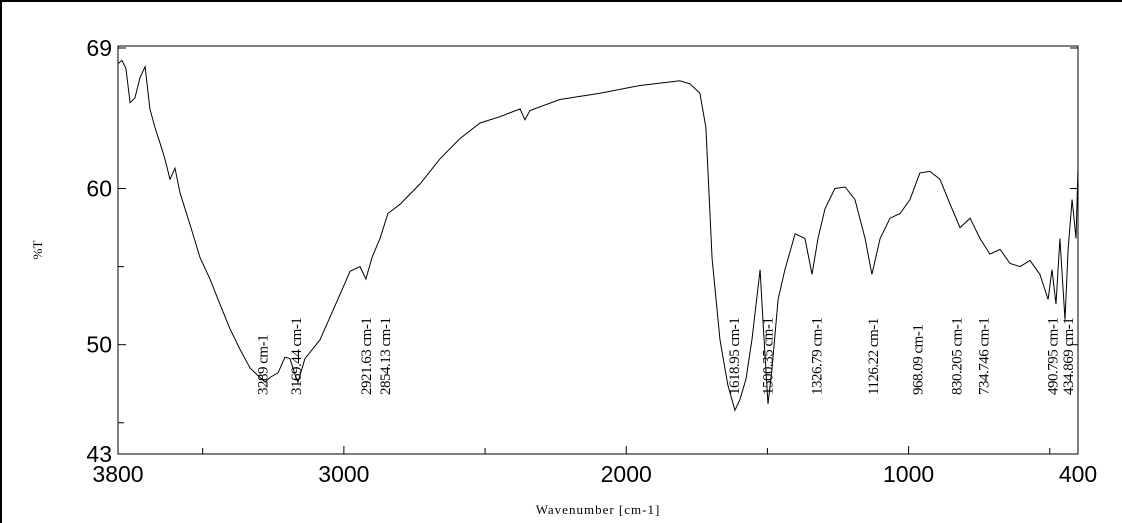 The height and width of the screenshot is (523, 1122). I want to click on x-tick-label: 3800, so click(117, 474).